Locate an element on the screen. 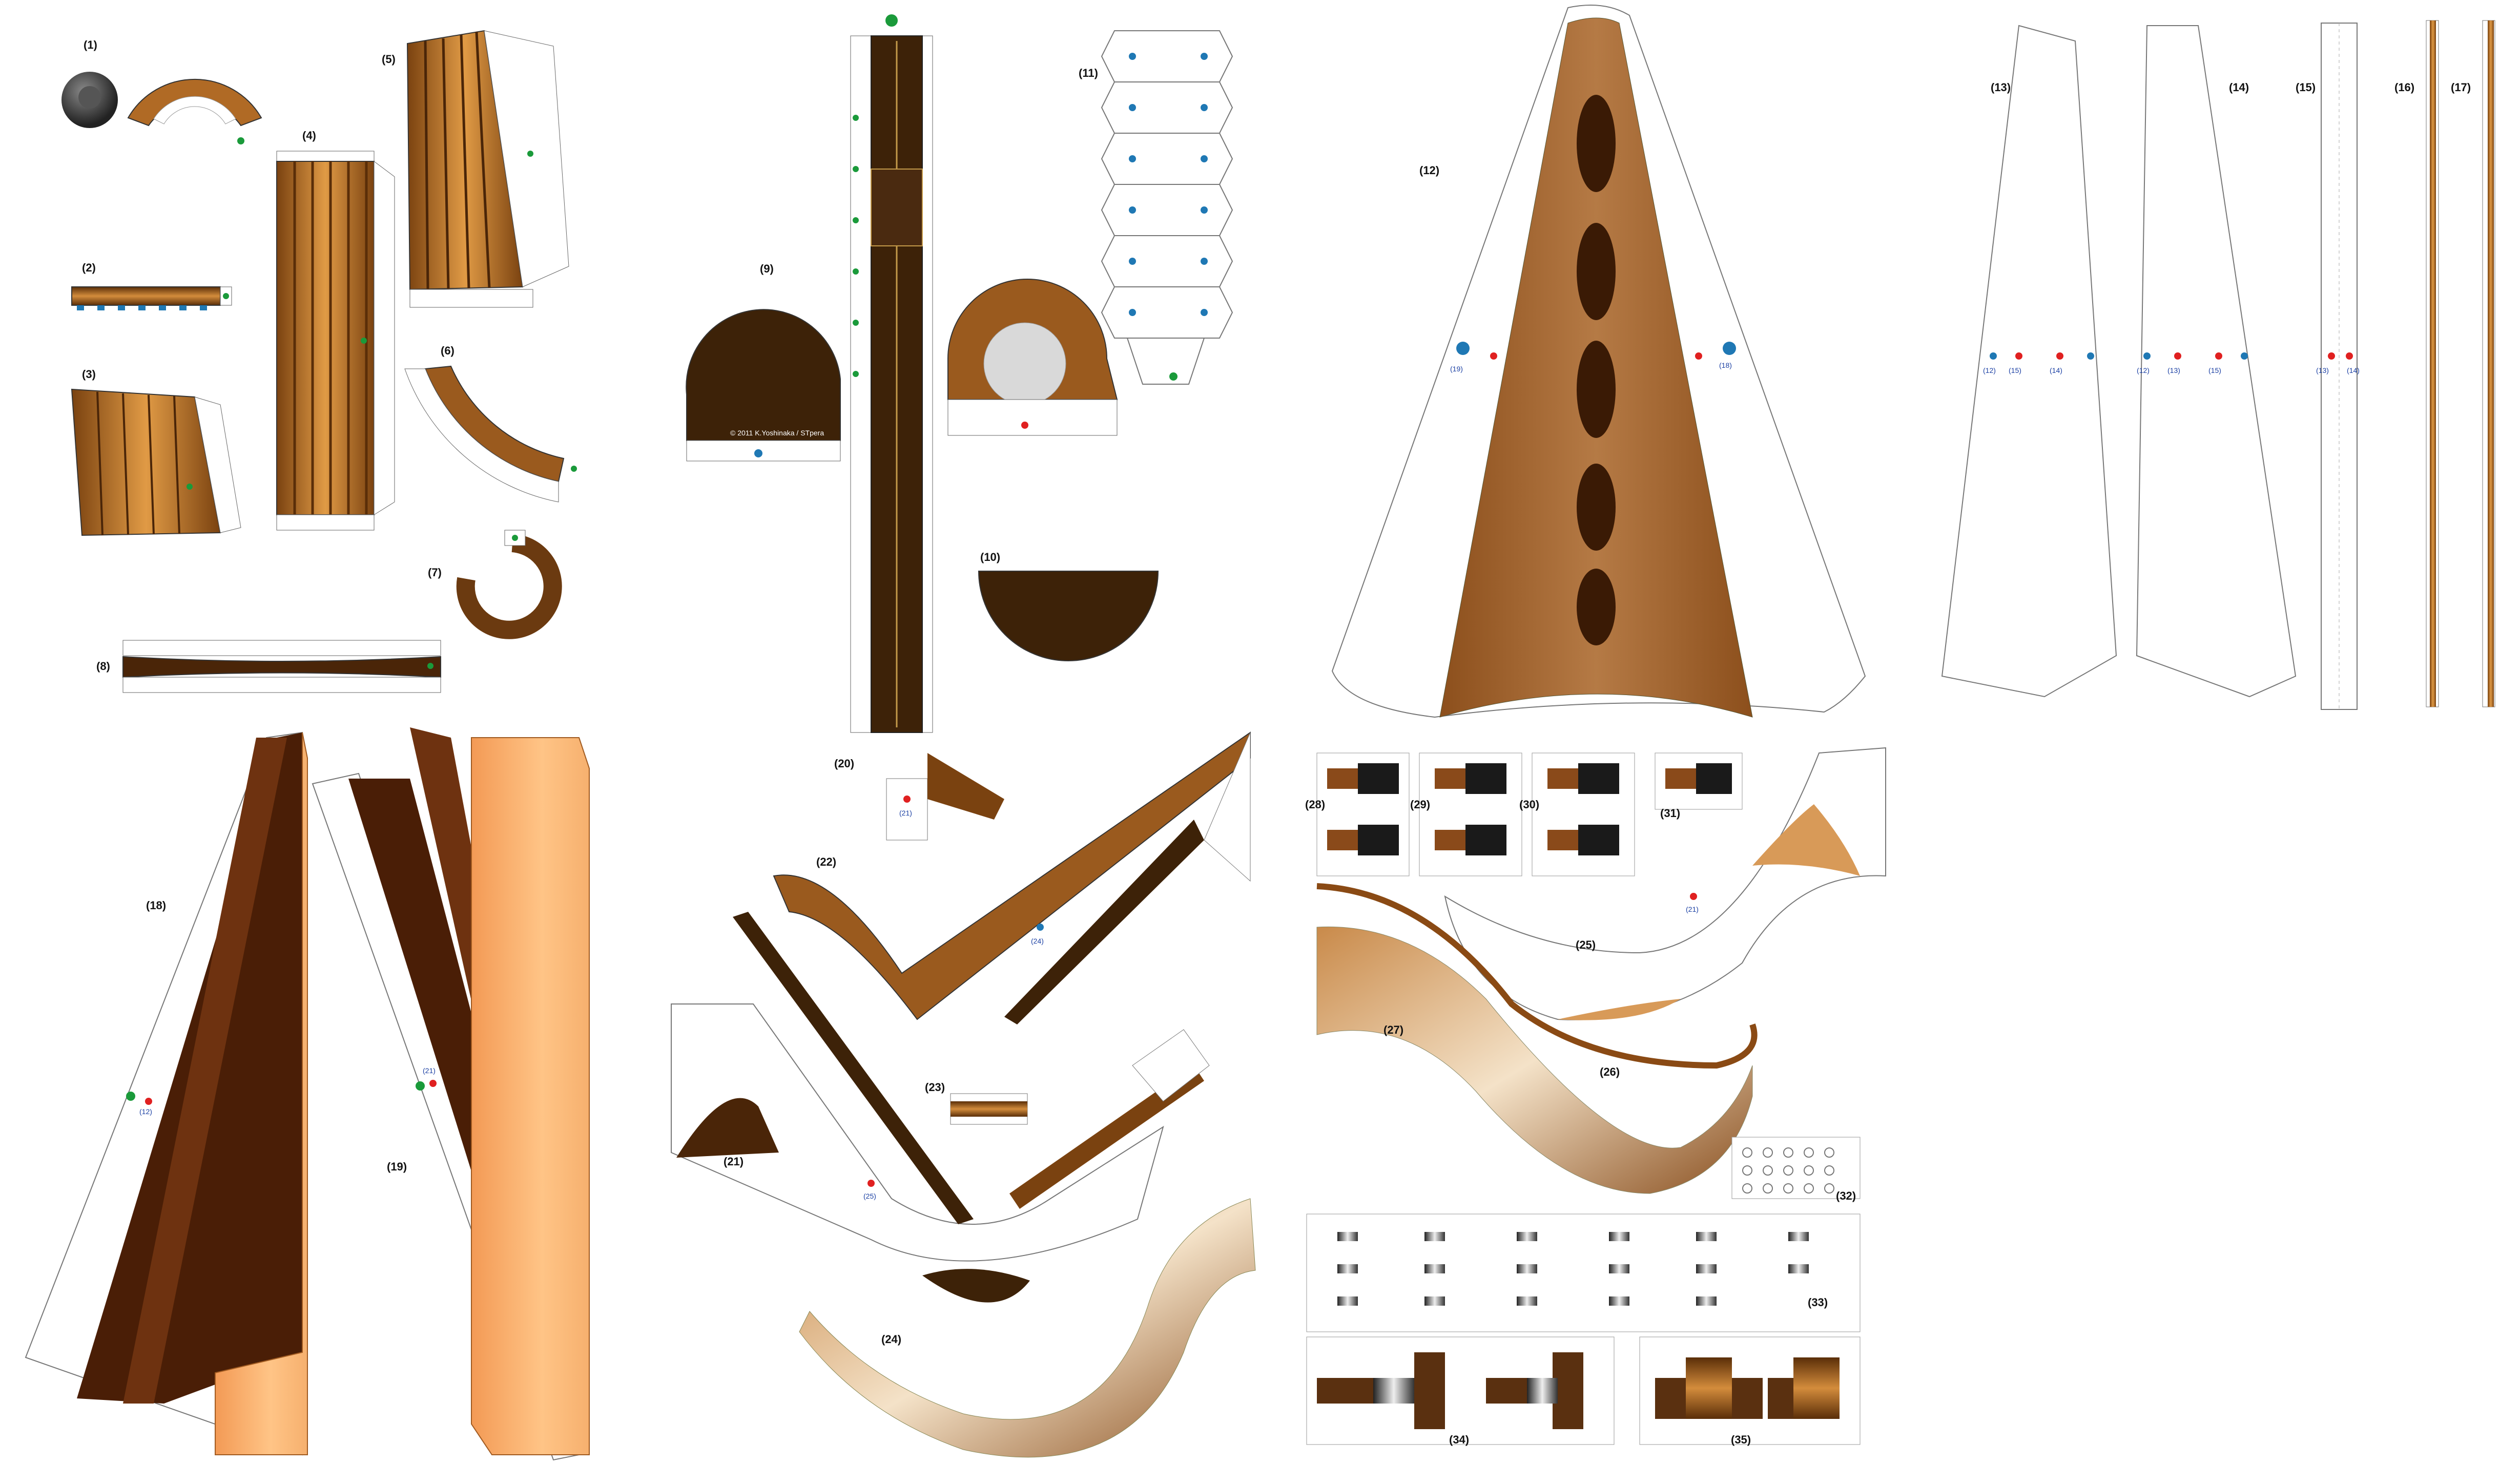 This screenshot has width=2520, height=1465. part-label-22: (22) is located at coordinates (826, 861).